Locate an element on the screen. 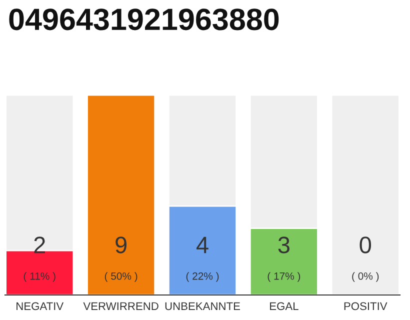 This screenshot has height=320, width=410. data-label: 4 ( 22% ) is located at coordinates (202, 259).